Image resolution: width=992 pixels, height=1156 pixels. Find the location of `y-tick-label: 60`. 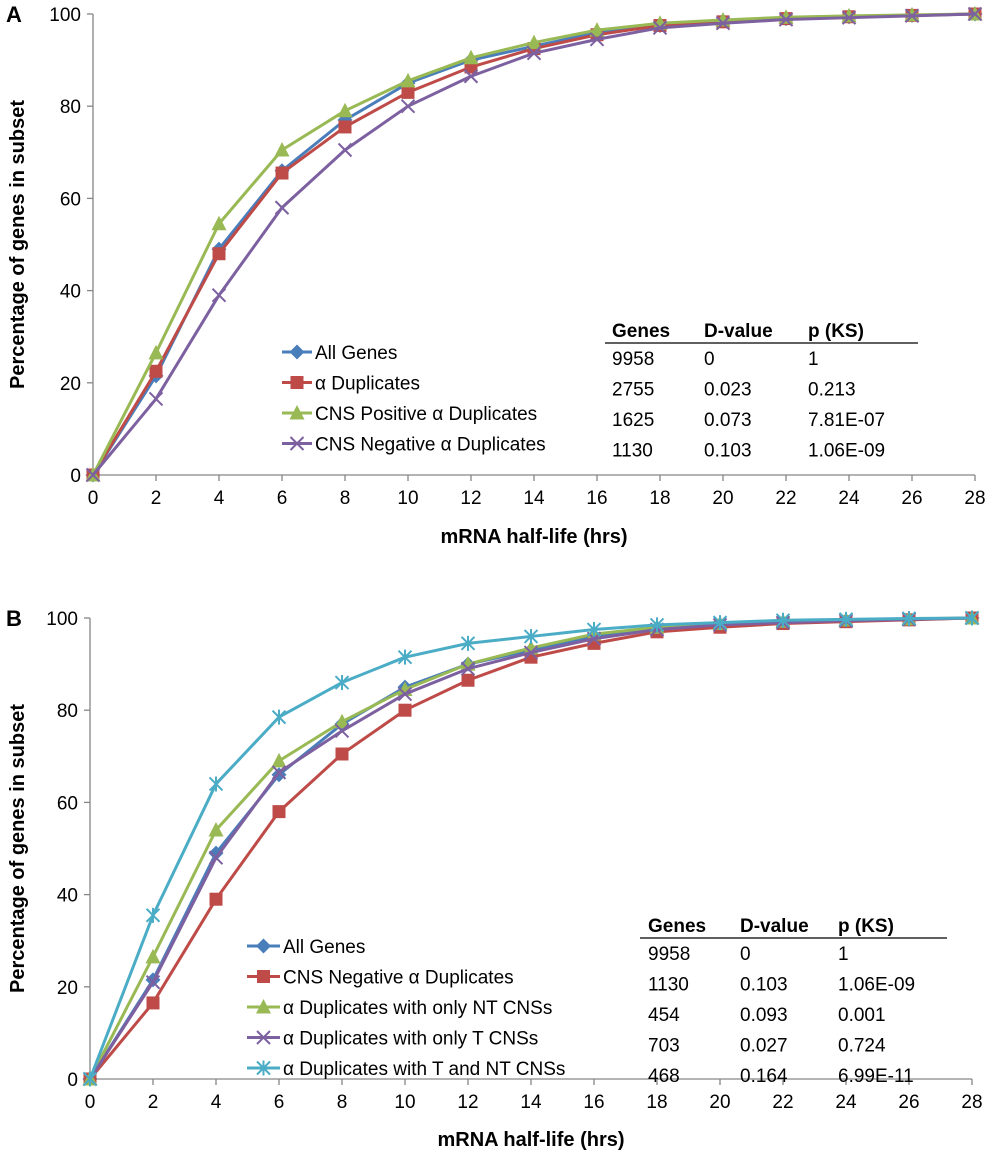

y-tick-label: 60 is located at coordinates (67, 803).